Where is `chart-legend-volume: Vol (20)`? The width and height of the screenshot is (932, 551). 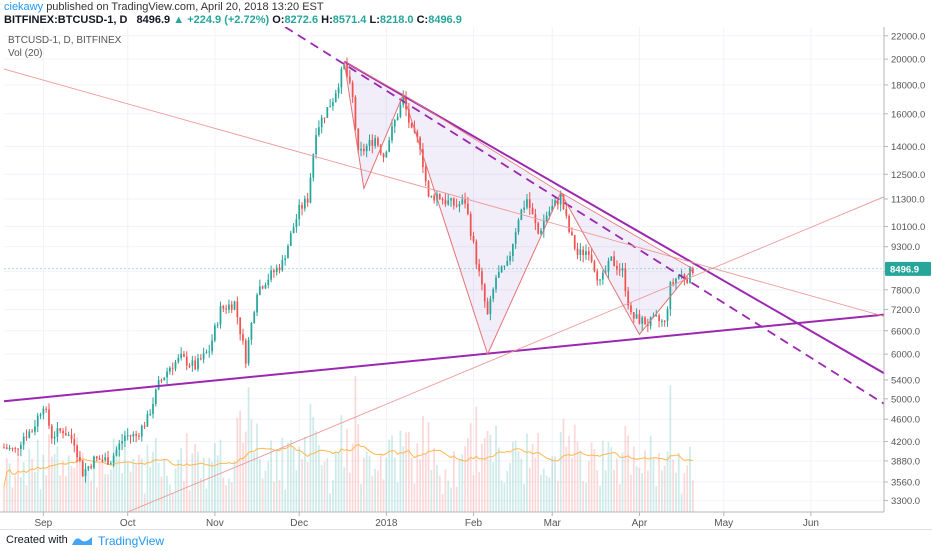
chart-legend-volume: Vol (20) is located at coordinates (25, 53).